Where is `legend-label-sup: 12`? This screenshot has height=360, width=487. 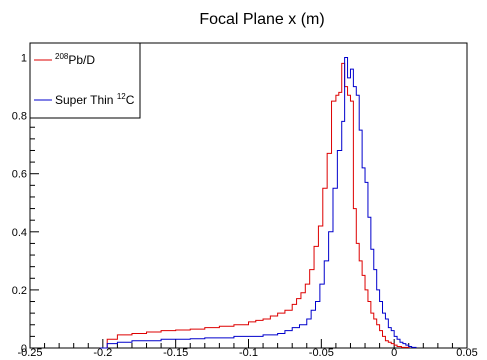
legend-label-sup: 12 is located at coordinates (121, 96).